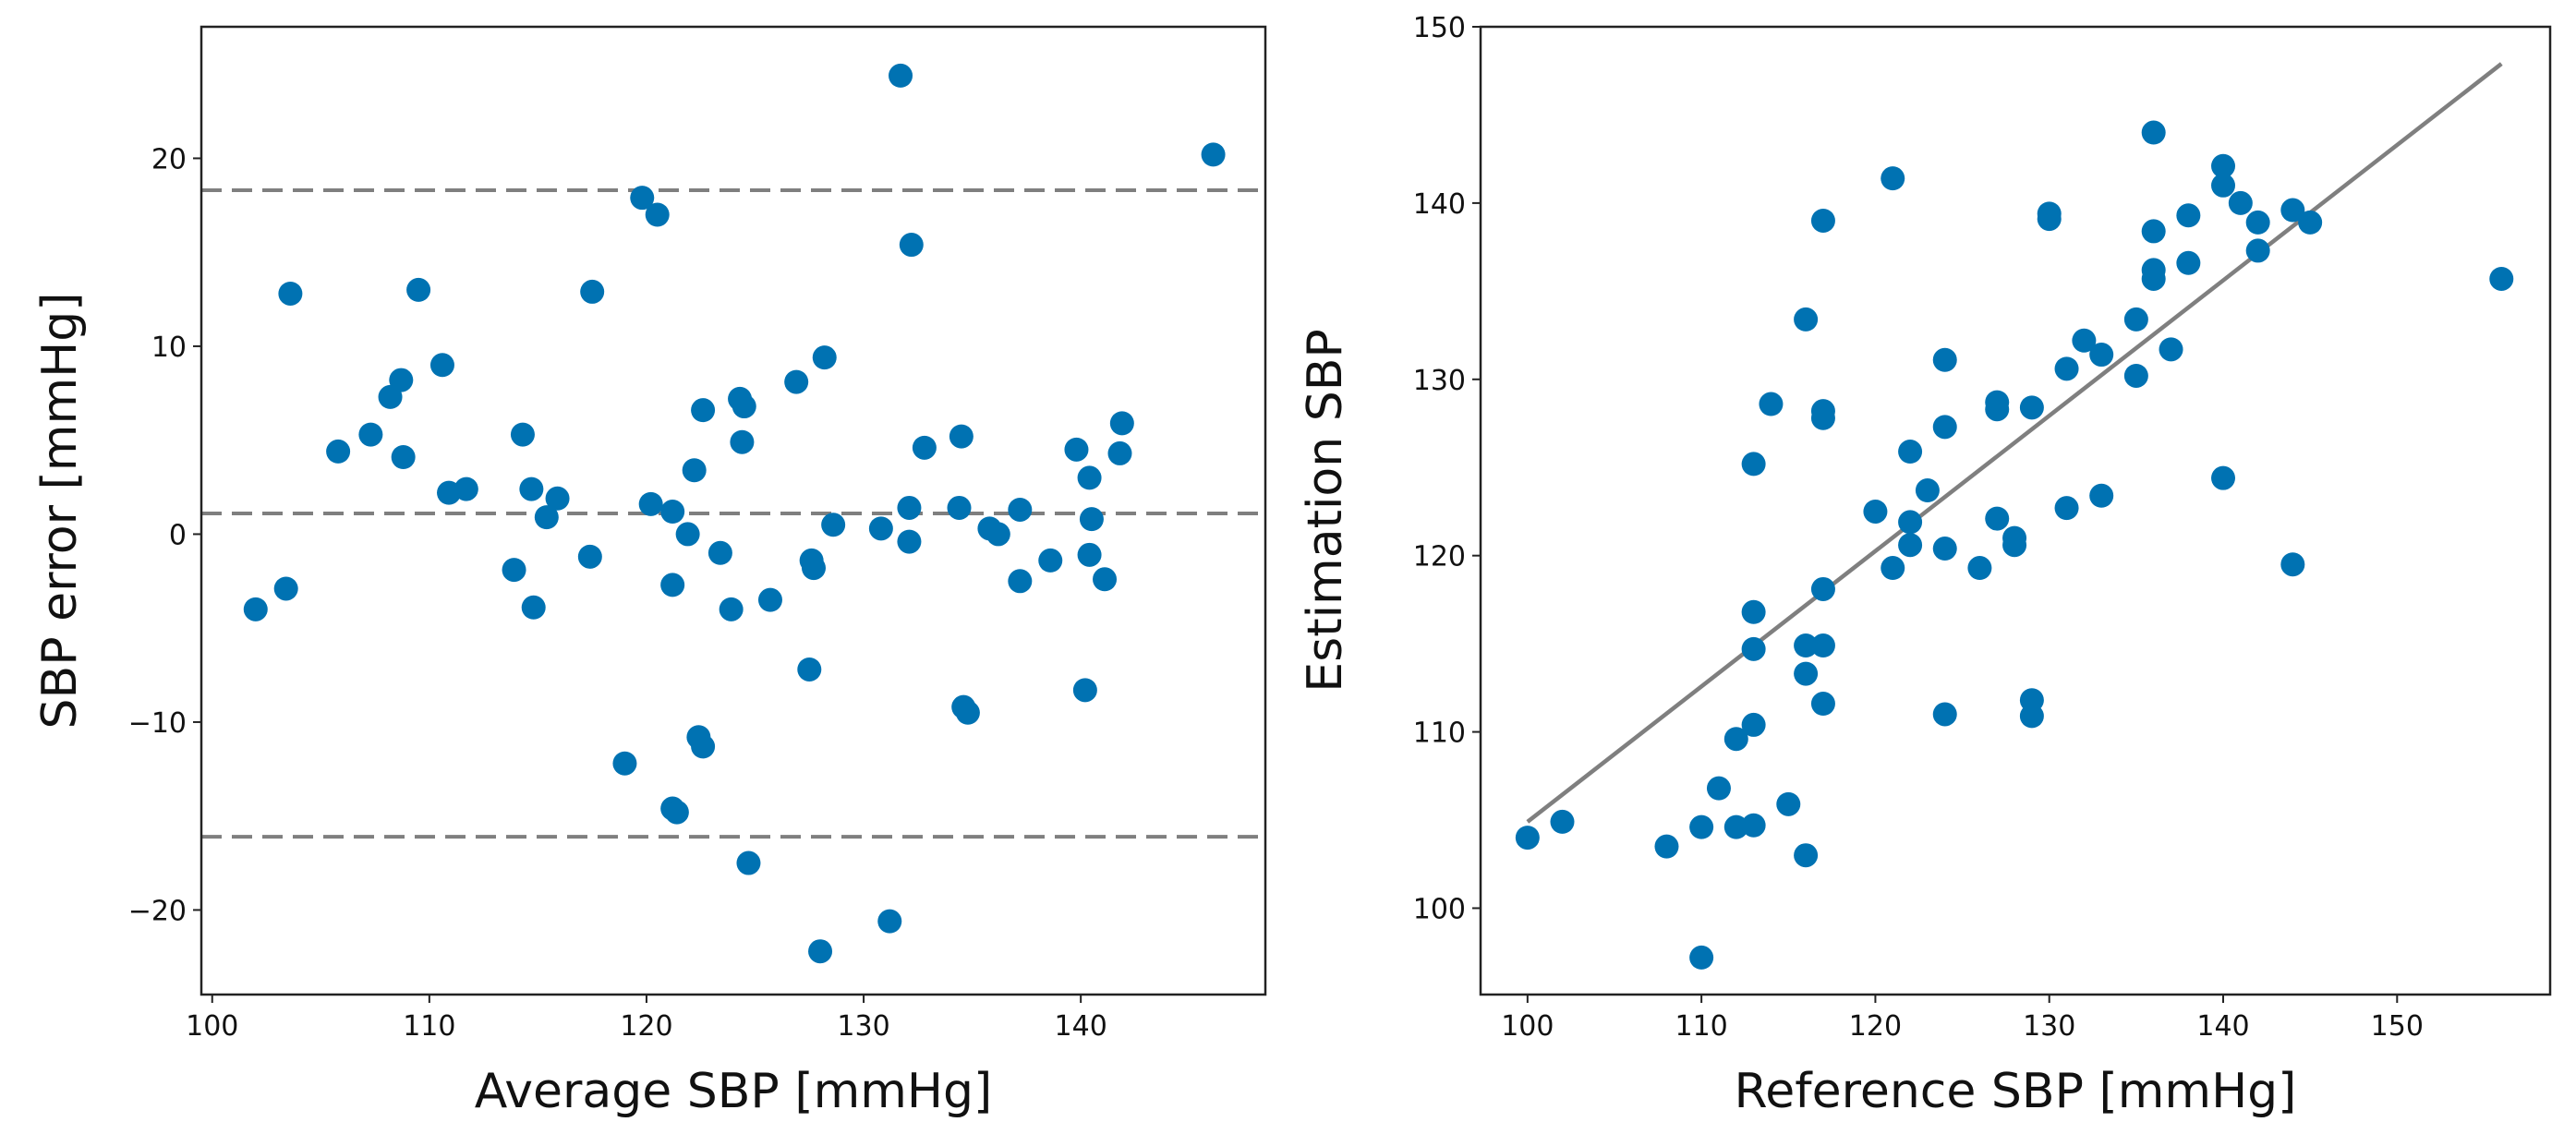  I want to click on correlation-x-tick-label: 100, so click(1527, 1026).